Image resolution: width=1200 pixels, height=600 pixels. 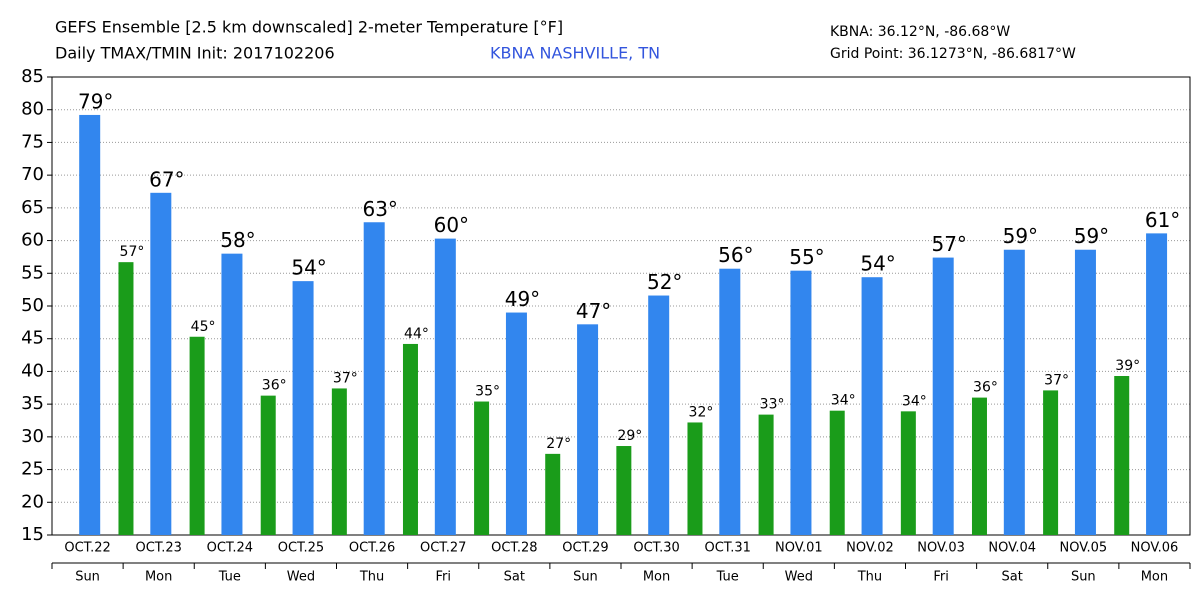 What do you see at coordinates (664, 282) in the screenshot?
I see `value-label: 52°` at bounding box center [664, 282].